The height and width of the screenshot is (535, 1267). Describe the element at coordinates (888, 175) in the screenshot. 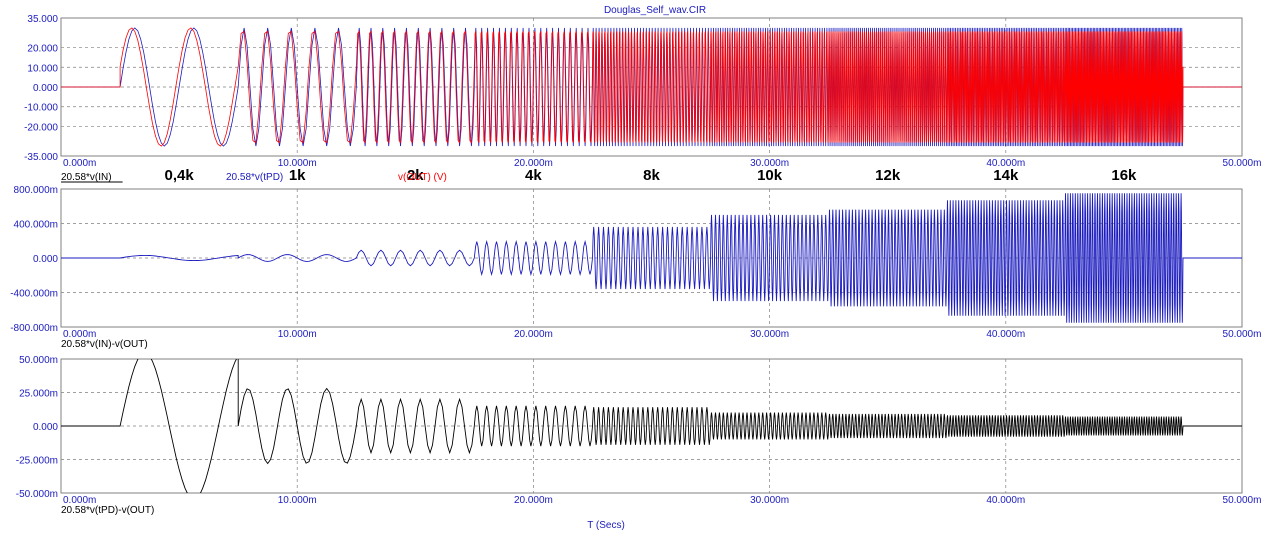

I see `frequency-label: 12k` at that location.